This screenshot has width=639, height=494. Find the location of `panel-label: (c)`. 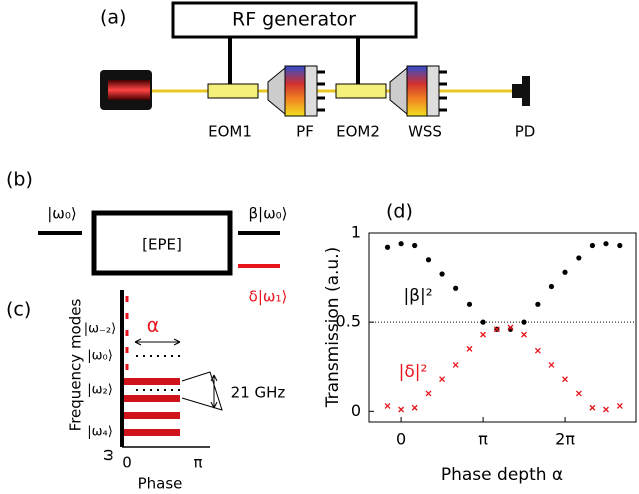

panel-label: (c) is located at coordinates (18, 310).